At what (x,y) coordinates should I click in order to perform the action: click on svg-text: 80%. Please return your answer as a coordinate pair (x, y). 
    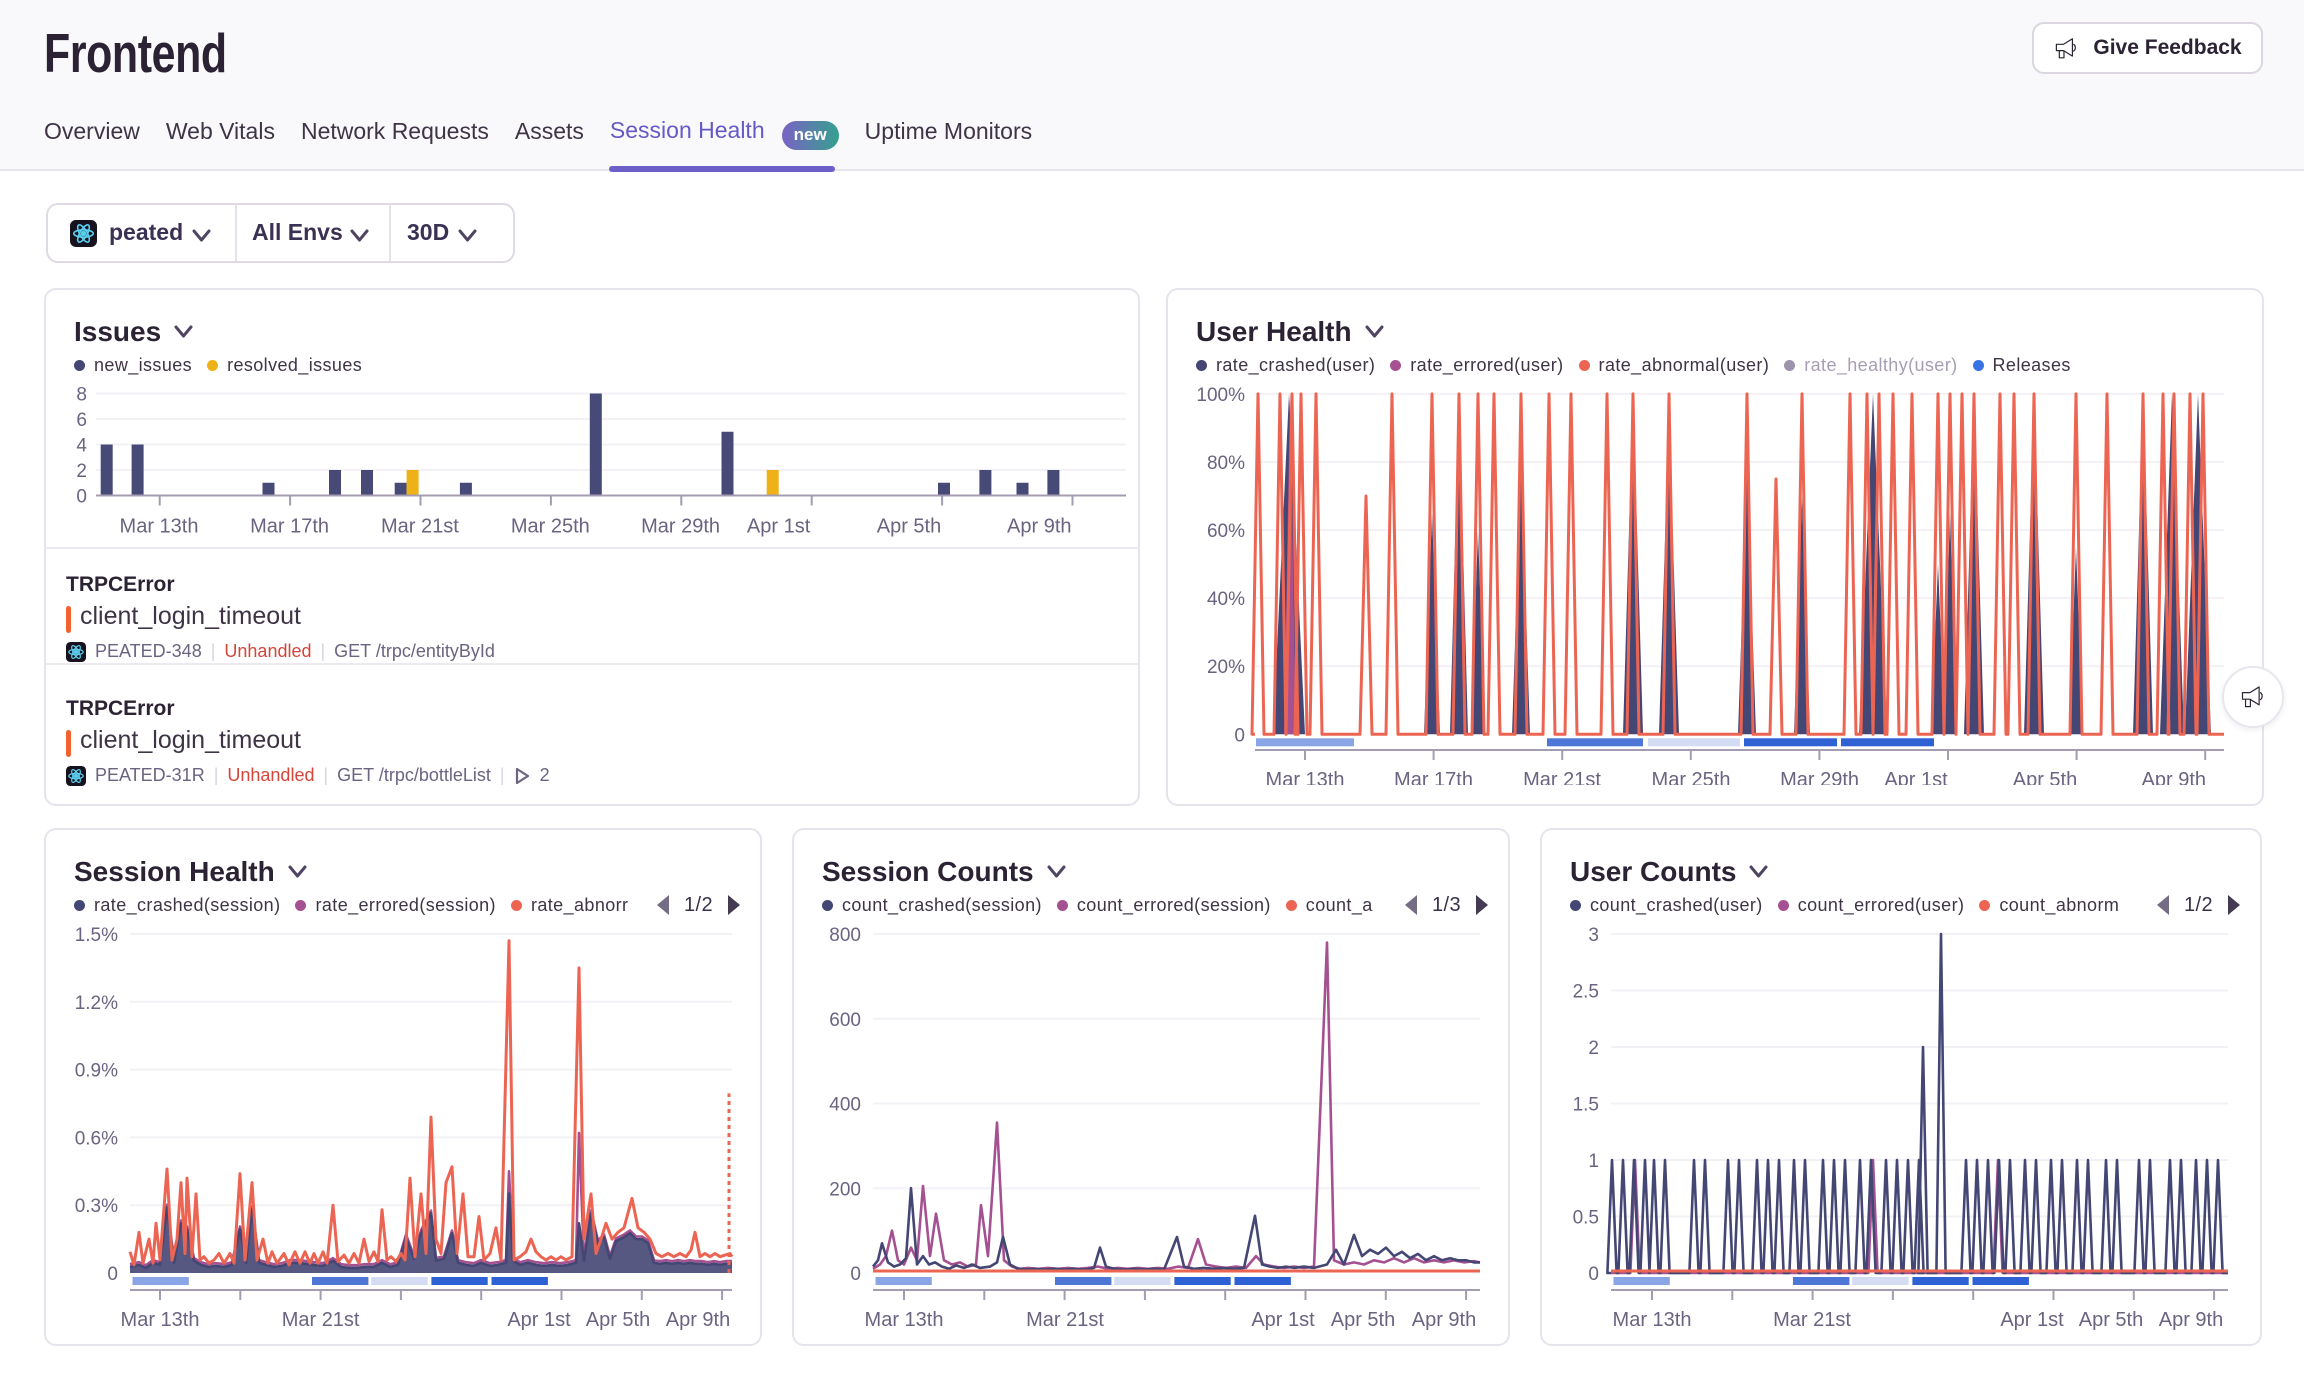
    Looking at the image, I should click on (1226, 463).